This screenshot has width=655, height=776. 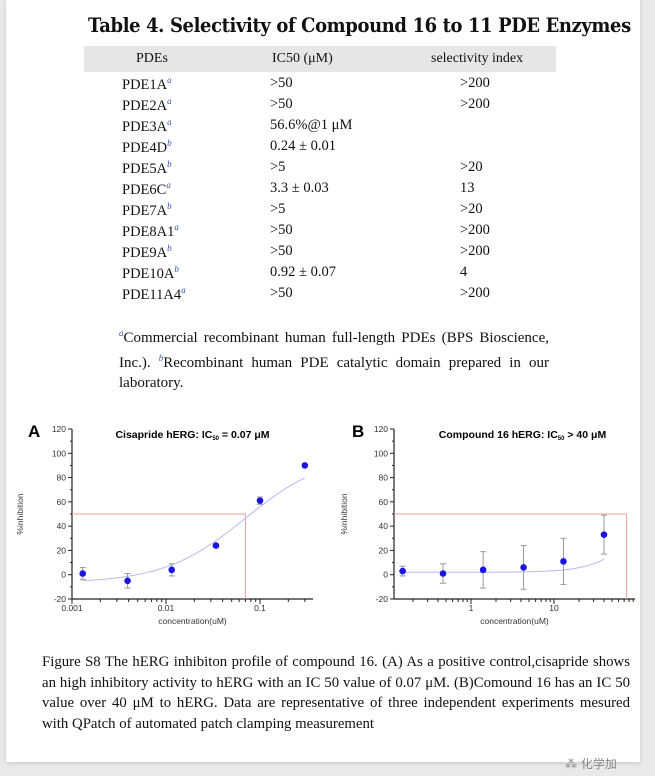 I want to click on chart-title: Cisapride hERG: IC50 = 0.07 μM, so click(x=192, y=435).